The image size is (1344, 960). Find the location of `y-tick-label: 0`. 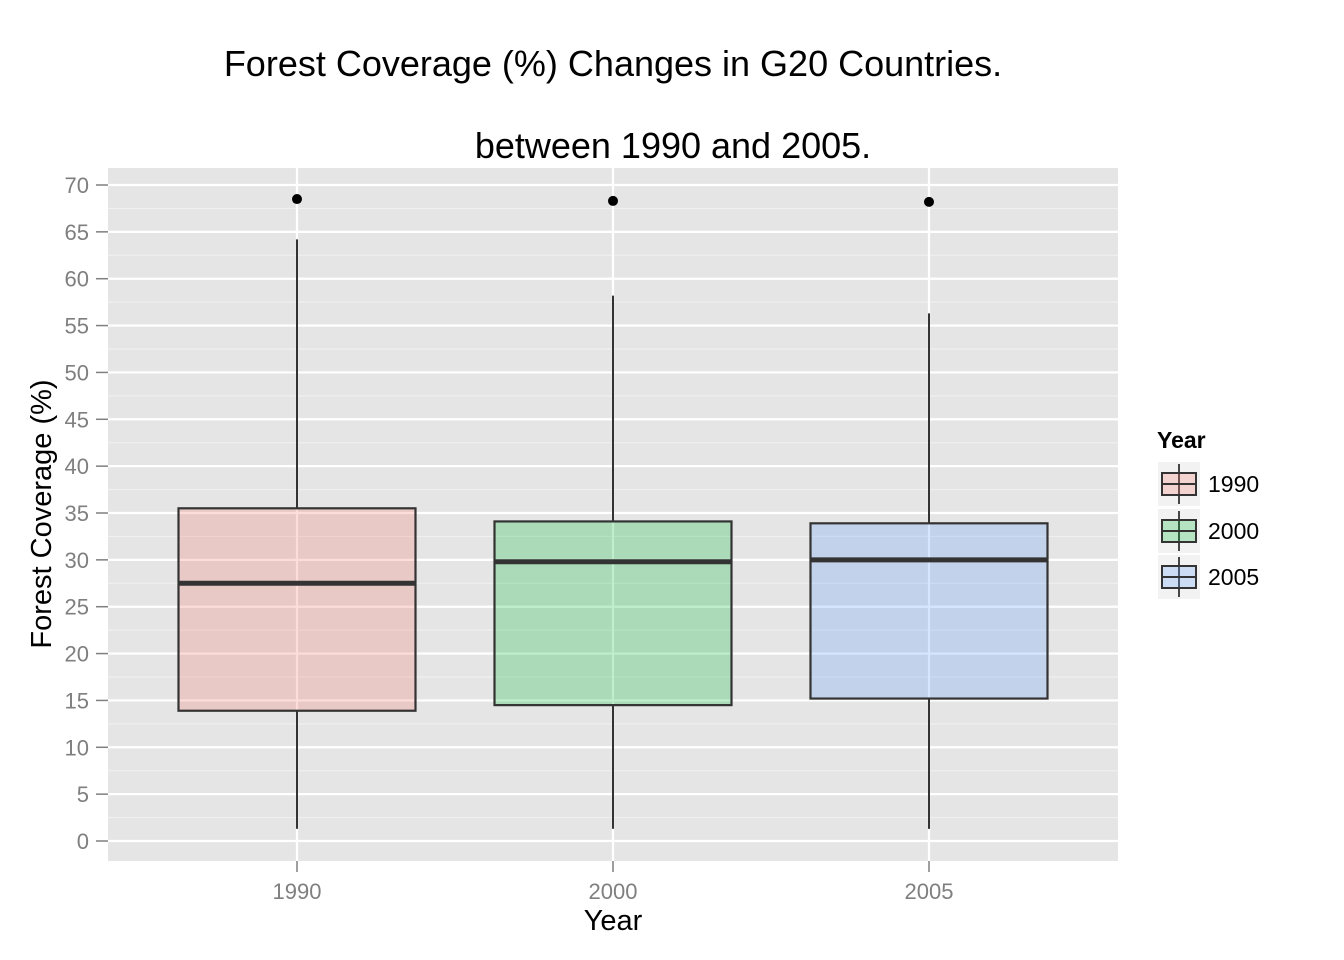

y-tick-label: 0 is located at coordinates (83, 841).